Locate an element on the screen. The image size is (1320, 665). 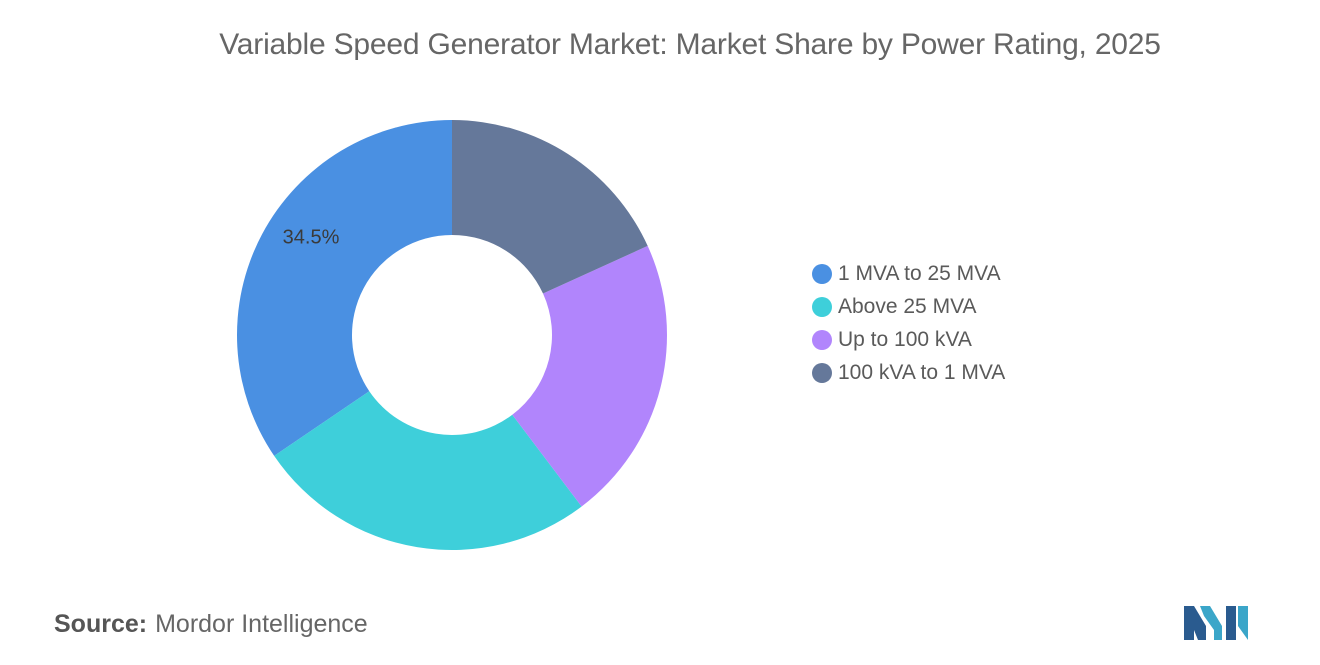
legend-item: Above 25 MVA is located at coordinates (908, 306).